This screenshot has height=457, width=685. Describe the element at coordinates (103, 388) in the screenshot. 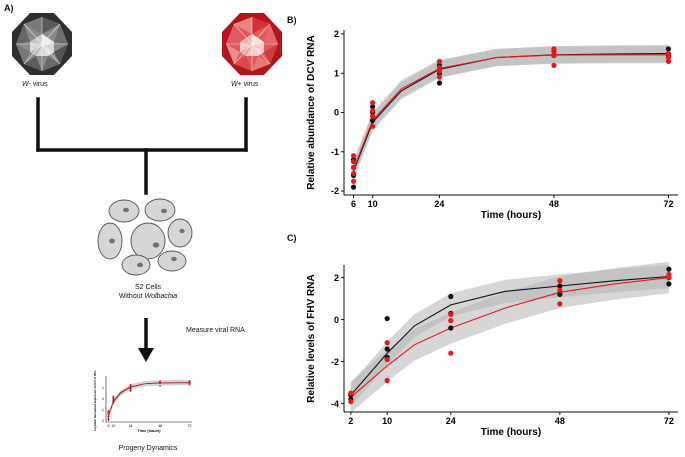

I see `thumb-y-tick-label: 1` at that location.